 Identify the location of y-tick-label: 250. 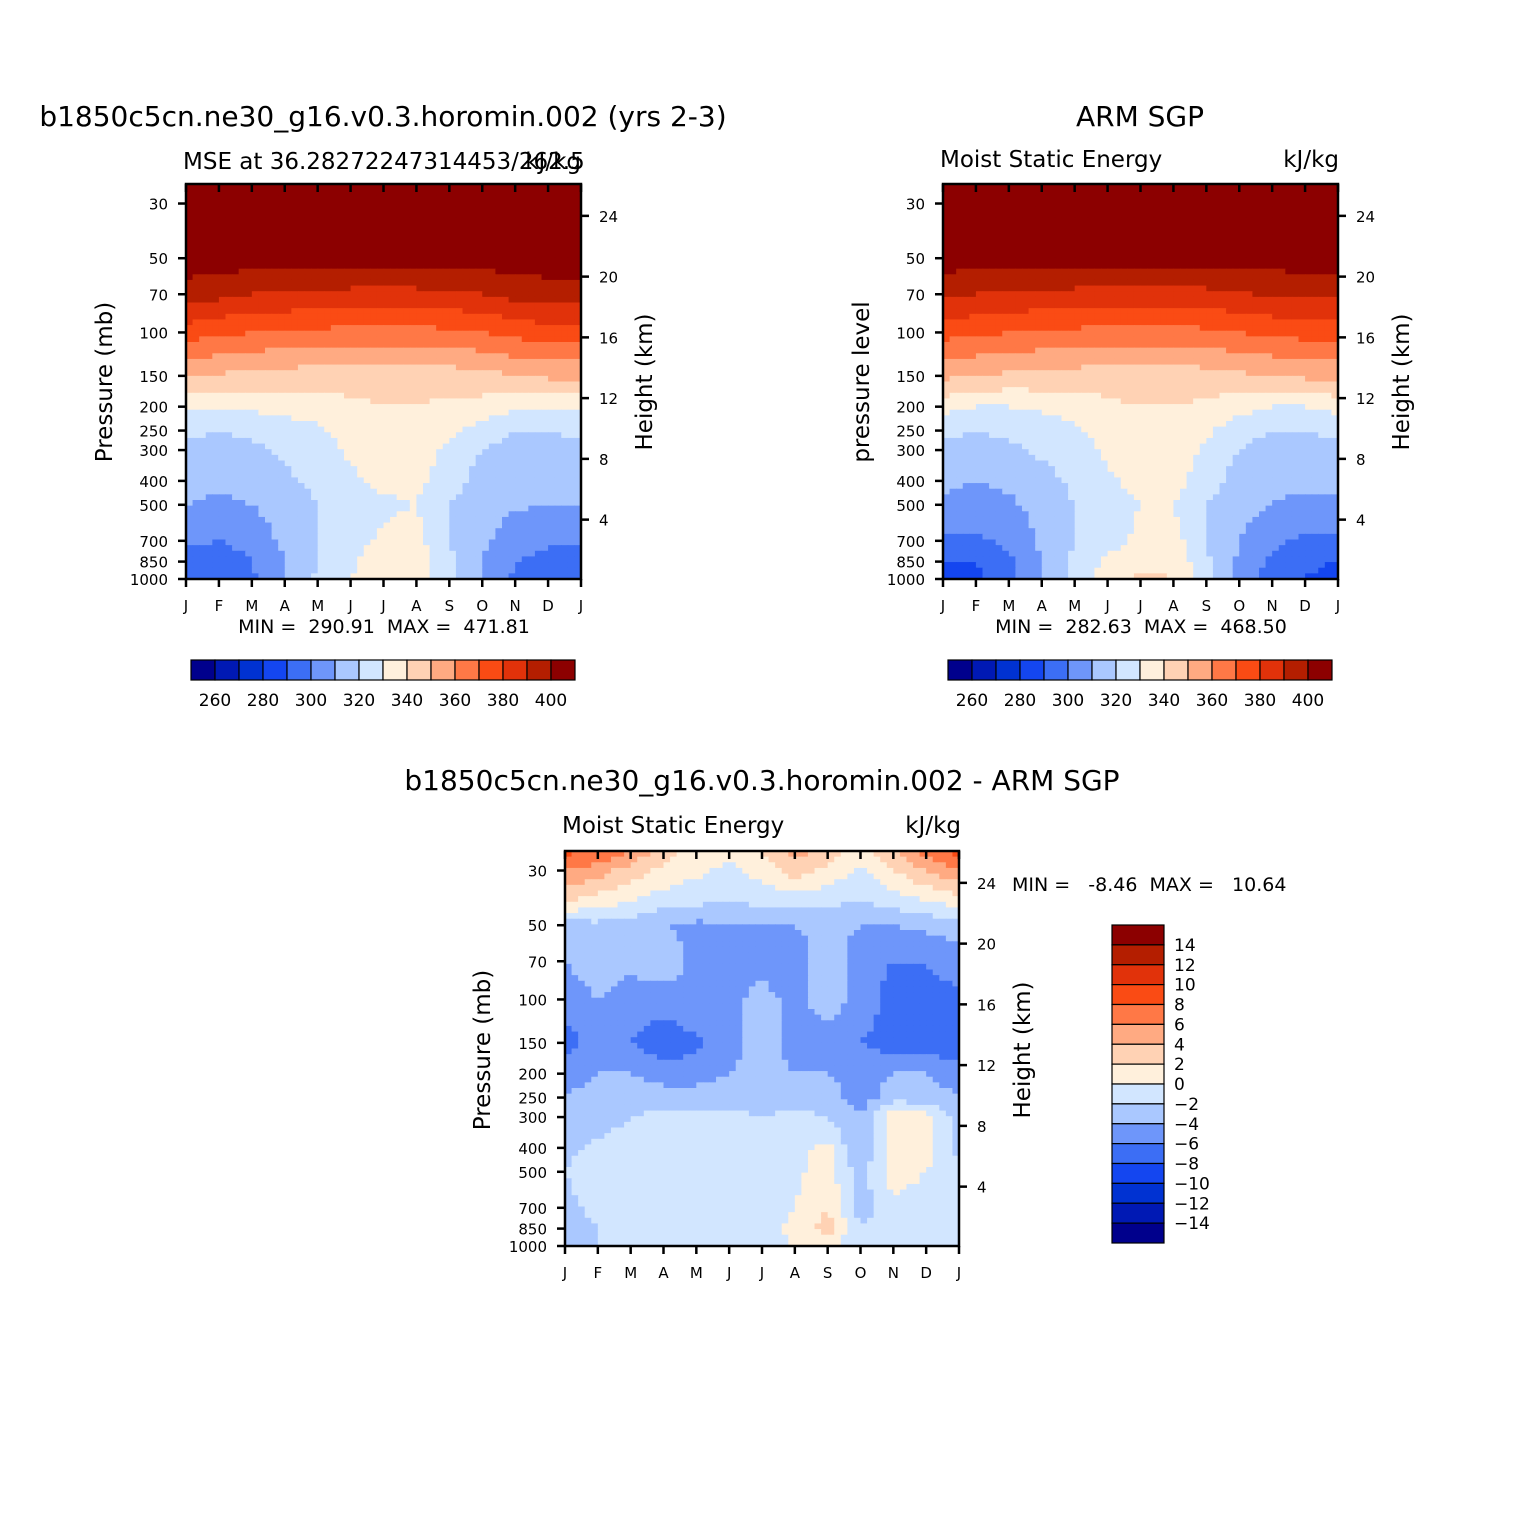
(153, 432).